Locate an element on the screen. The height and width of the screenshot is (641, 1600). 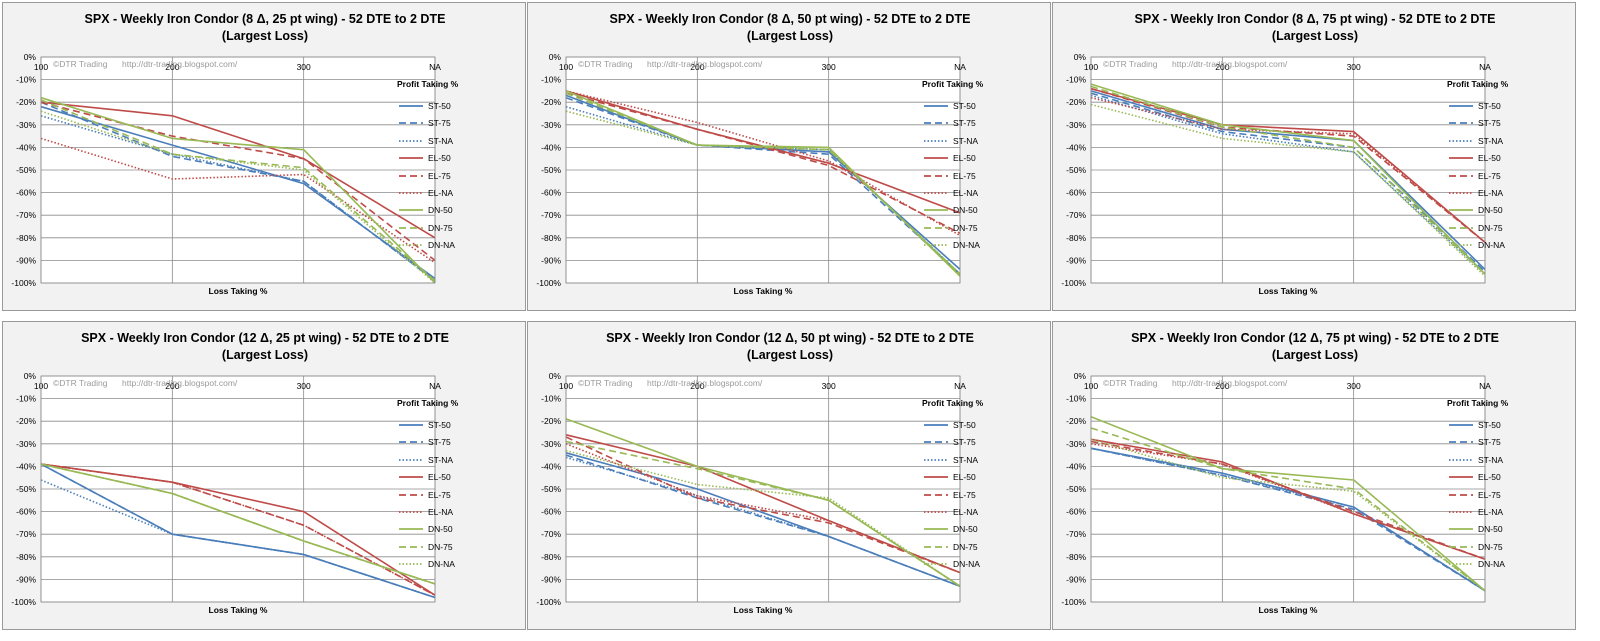
legend-item: EL-50 is located at coordinates (425, 477).